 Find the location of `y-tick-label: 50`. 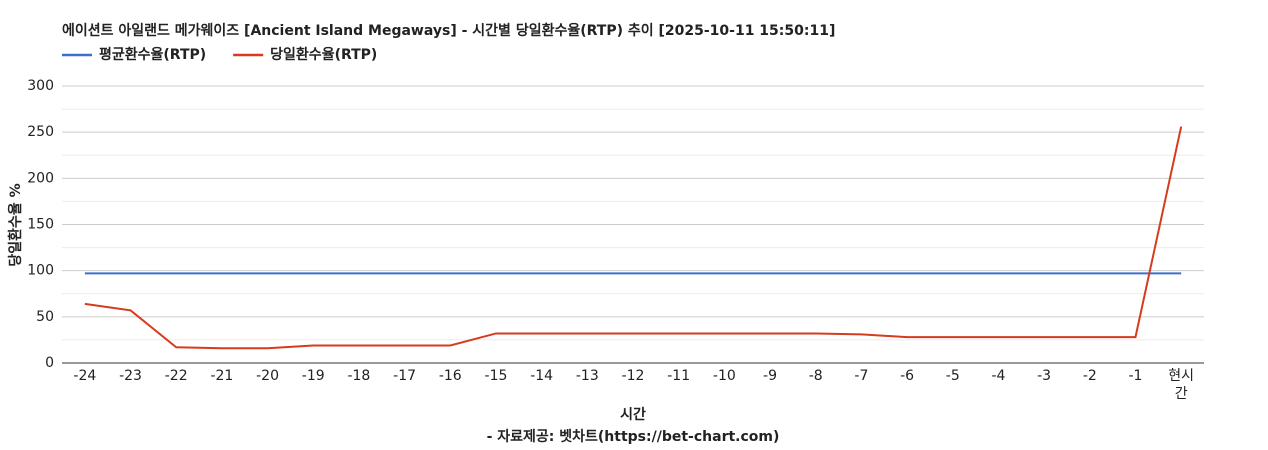

y-tick-label: 50 is located at coordinates (45, 317).